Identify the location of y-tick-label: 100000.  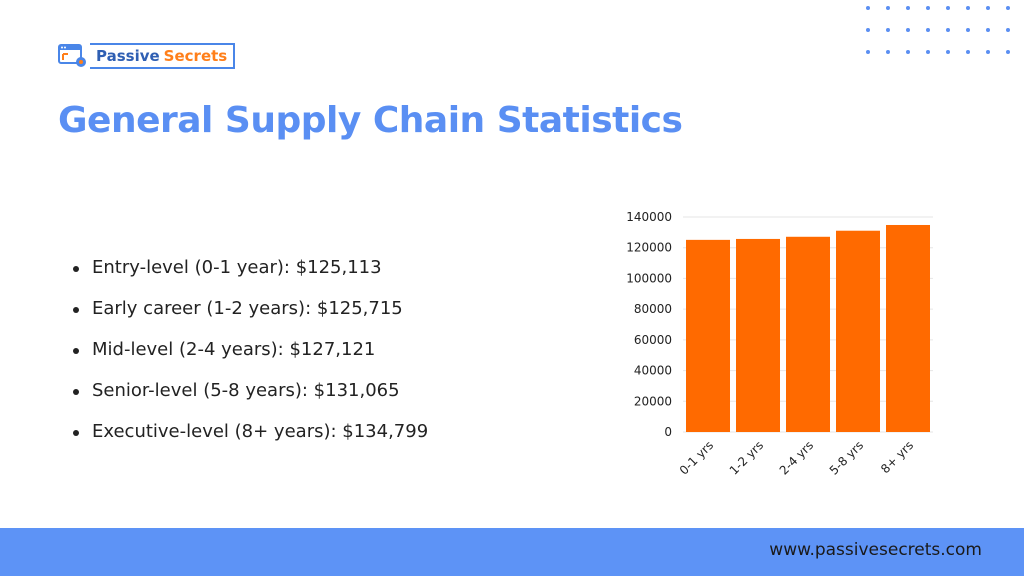
(649, 278).